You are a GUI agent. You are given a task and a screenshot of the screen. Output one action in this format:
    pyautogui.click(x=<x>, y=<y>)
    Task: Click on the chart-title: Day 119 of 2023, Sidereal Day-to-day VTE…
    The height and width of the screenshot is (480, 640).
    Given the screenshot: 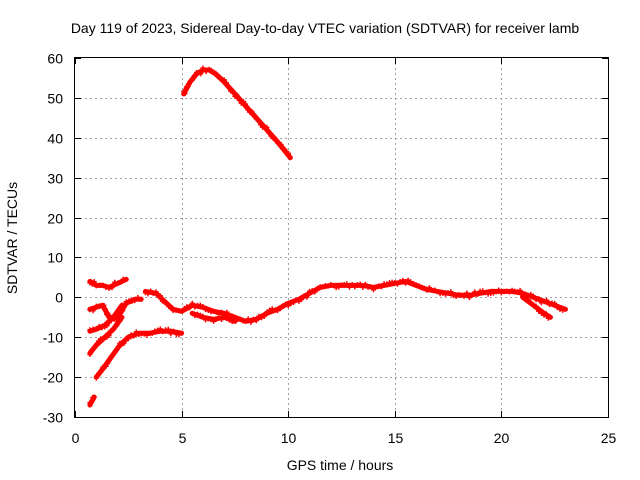 What is the action you would take?
    pyautogui.click(x=325, y=28)
    